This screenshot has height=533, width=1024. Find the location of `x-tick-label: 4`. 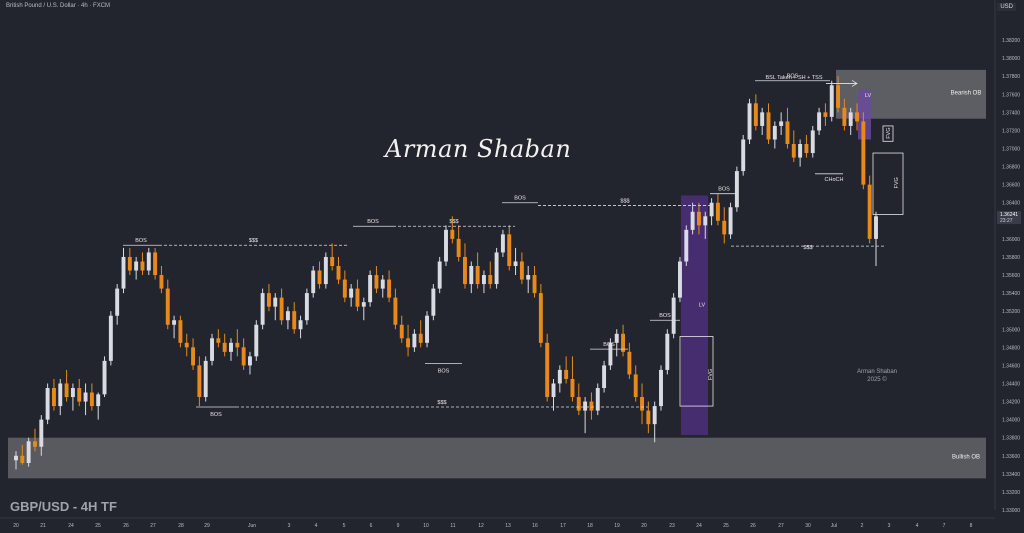

x-tick-label: 4 is located at coordinates (917, 526).